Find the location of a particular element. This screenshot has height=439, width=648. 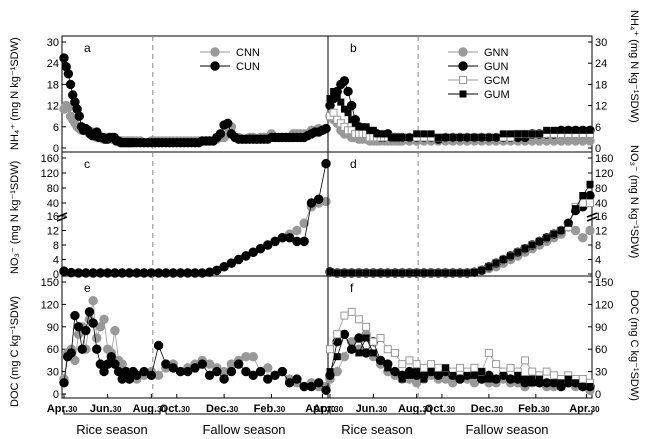

x-tick-label: Aug.30 is located at coordinates (415, 409).